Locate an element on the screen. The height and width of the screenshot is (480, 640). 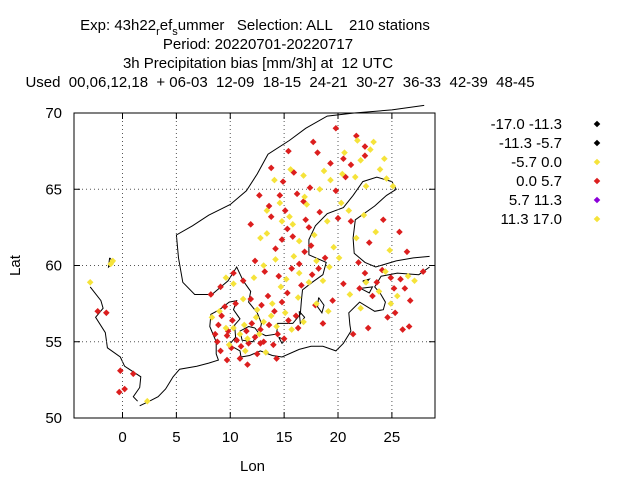
x-tick-label: 20 is located at coordinates (338, 437).